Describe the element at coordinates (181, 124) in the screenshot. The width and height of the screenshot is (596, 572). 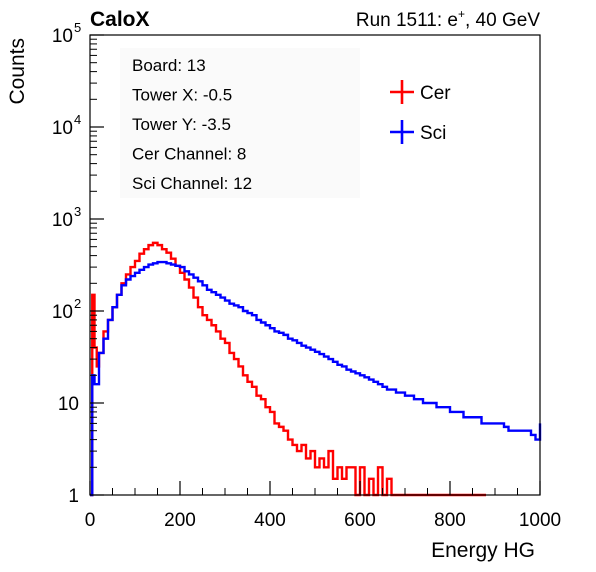
I see `info-line: Tower Y: -3.5` at that location.